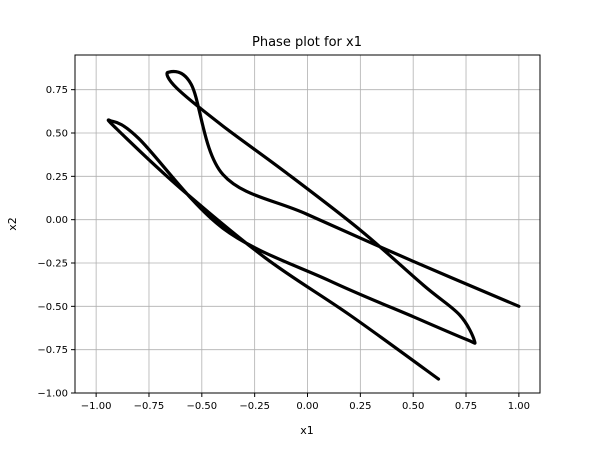  I want to click on chart-title: Phase plot for x1, so click(307, 42).